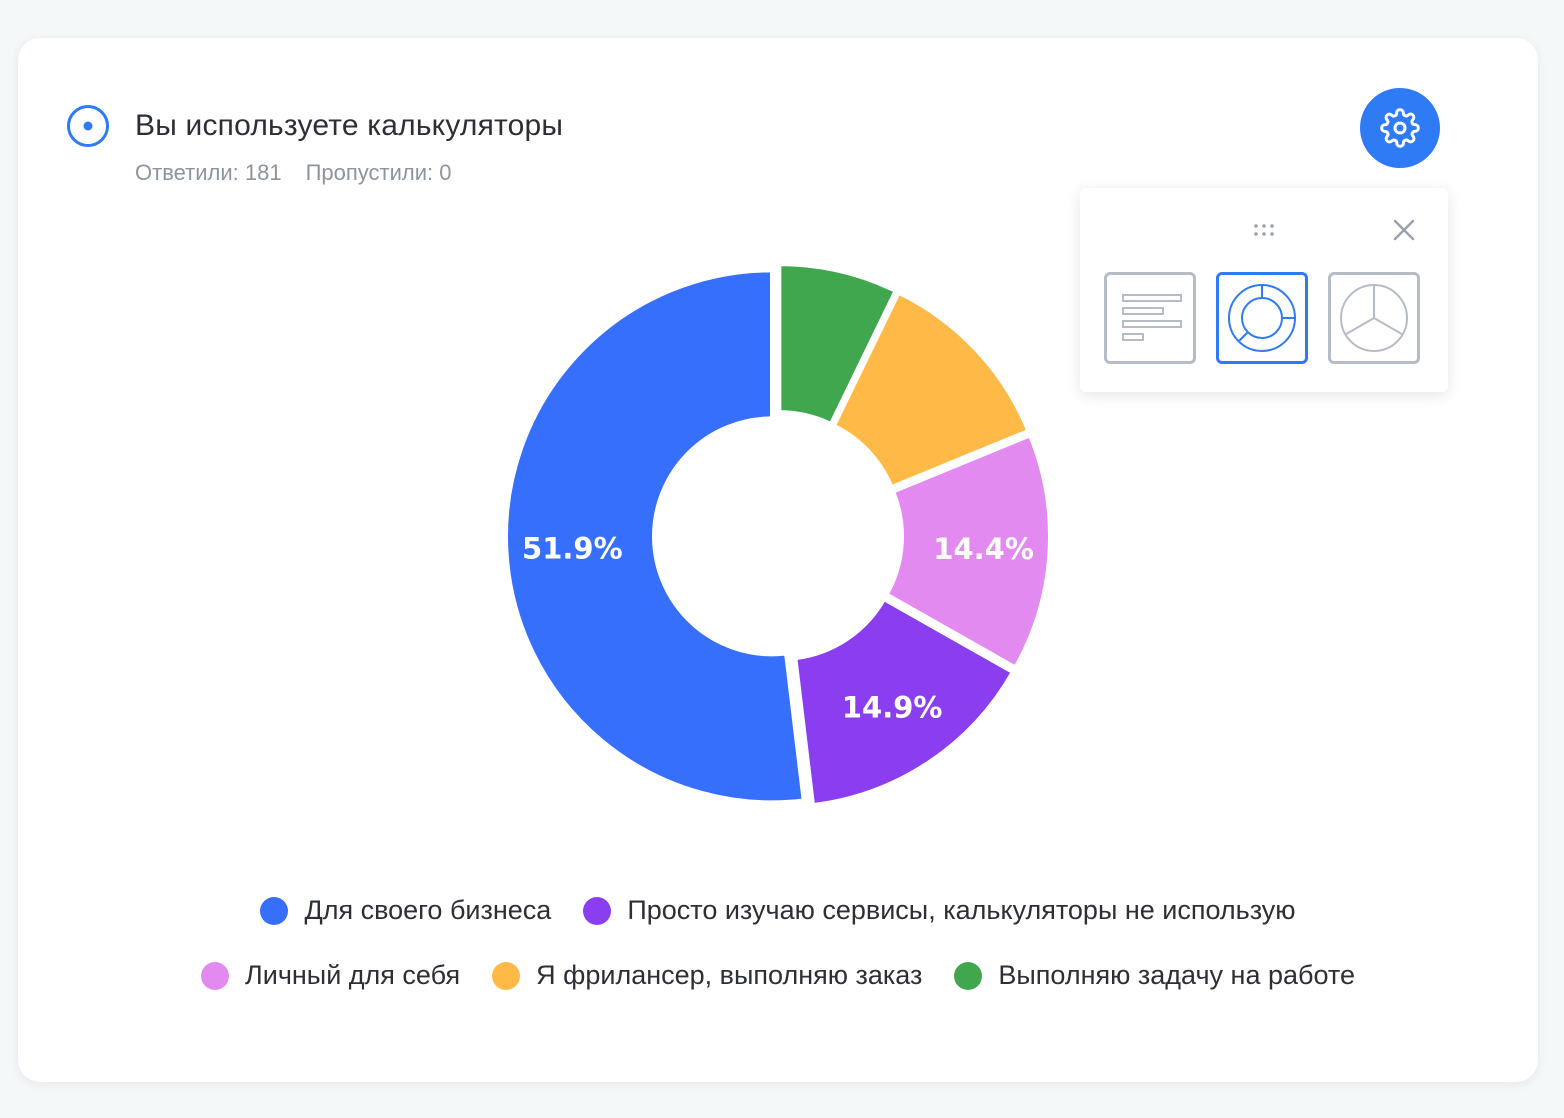 The height and width of the screenshot is (1118, 1564). I want to click on legend-label: Для своего бизнеса, so click(428, 910).